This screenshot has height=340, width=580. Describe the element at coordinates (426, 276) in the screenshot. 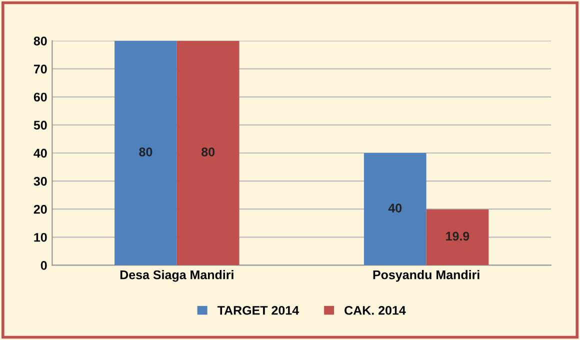

I see `x-tick-label: Posyandu Mandiri` at that location.